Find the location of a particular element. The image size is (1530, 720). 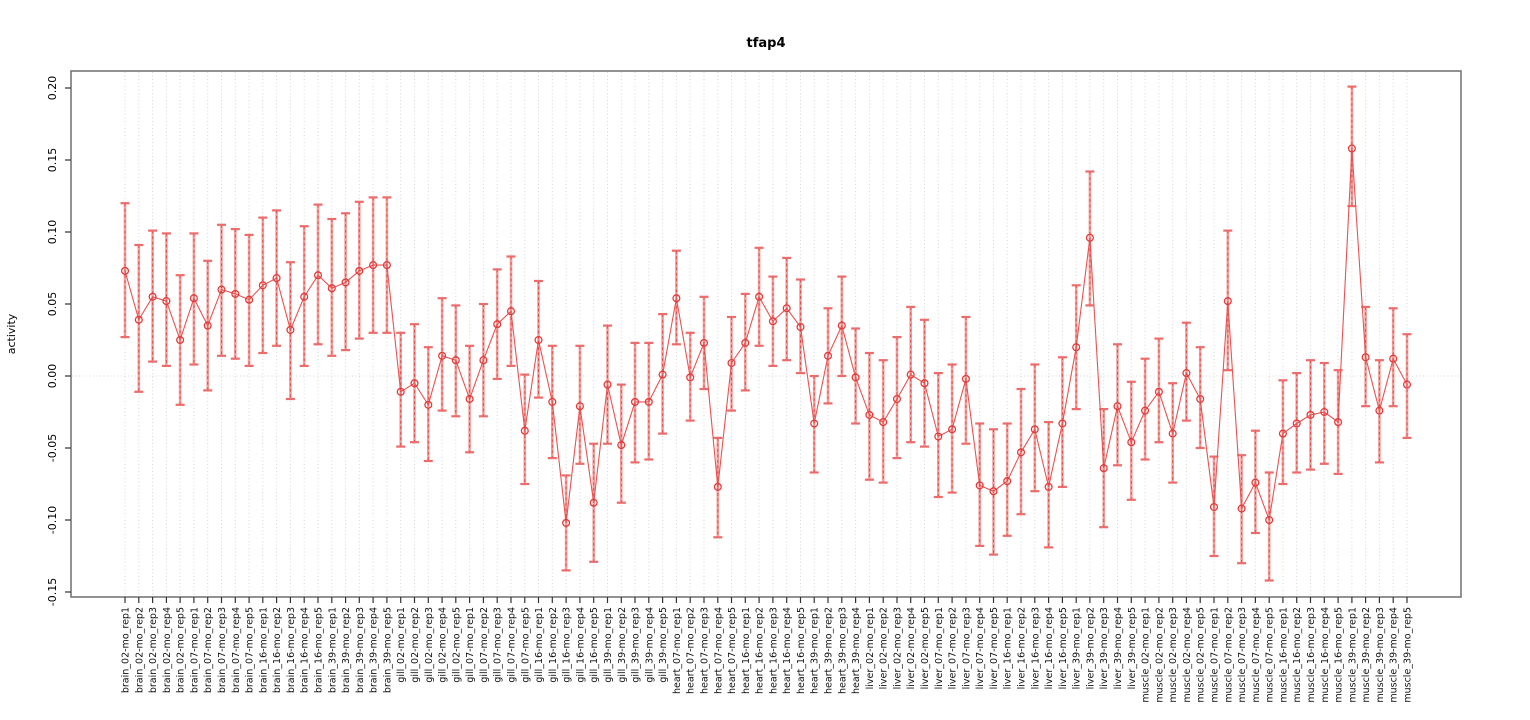

x-tick-label: heart_07-mo_rep5 is located at coordinates (732, 650).